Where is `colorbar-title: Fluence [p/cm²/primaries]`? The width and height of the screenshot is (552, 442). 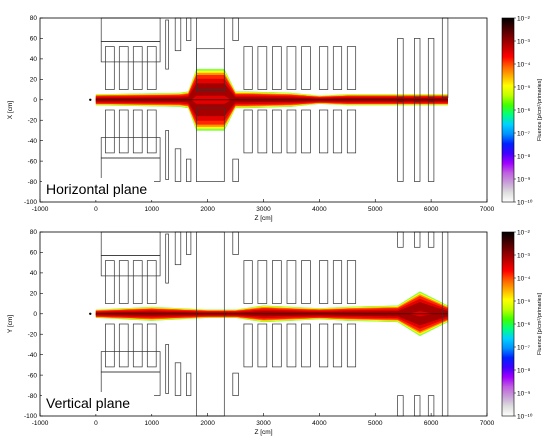 colorbar-title: Fluence [p/cm²/primaries] is located at coordinates (540, 110).